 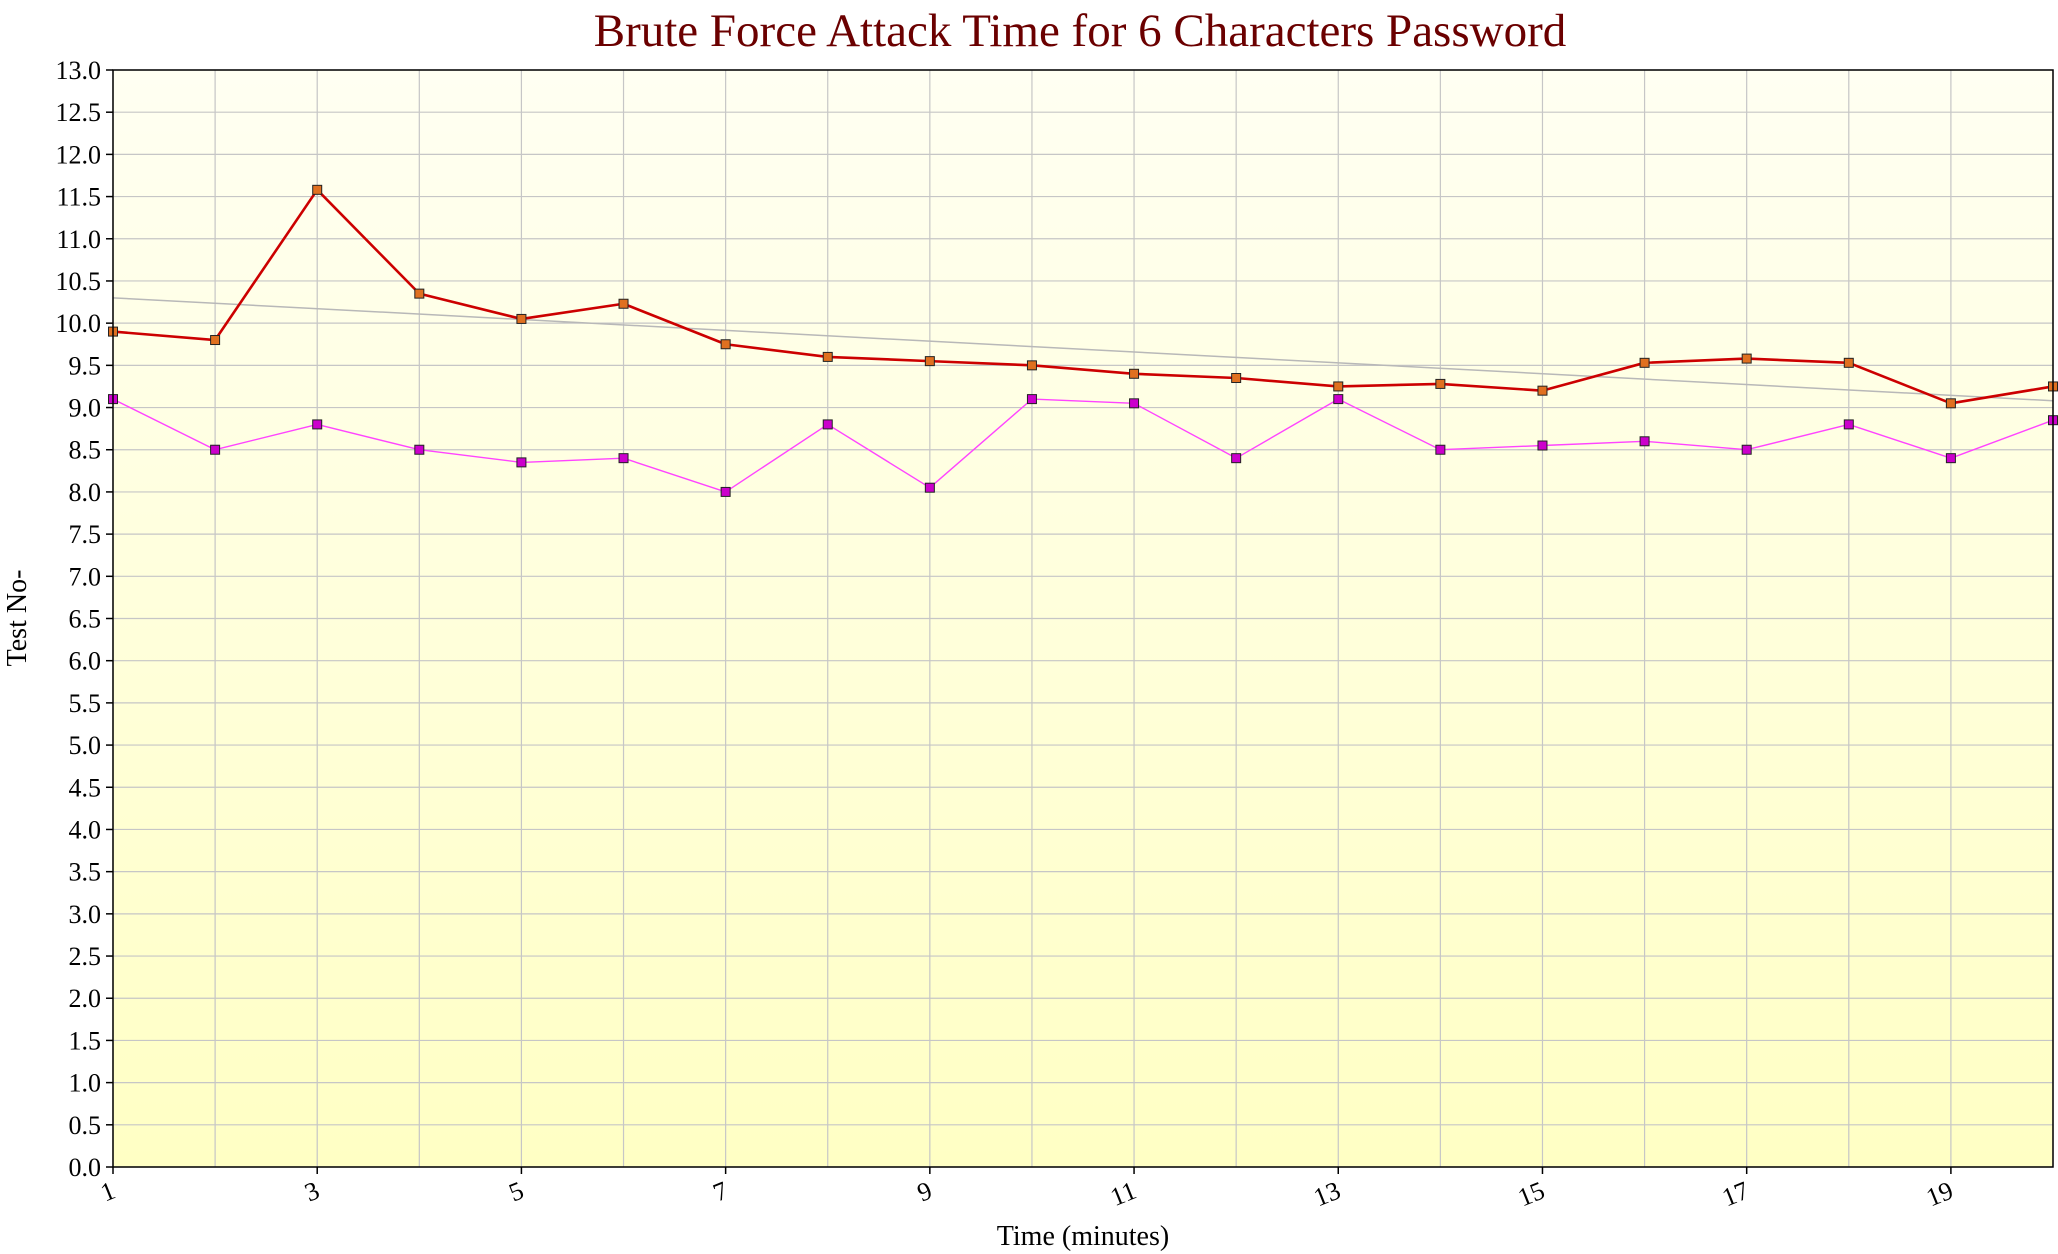 What do you see at coordinates (79, 70) in the screenshot?
I see `y-tick-label: 13.0` at bounding box center [79, 70].